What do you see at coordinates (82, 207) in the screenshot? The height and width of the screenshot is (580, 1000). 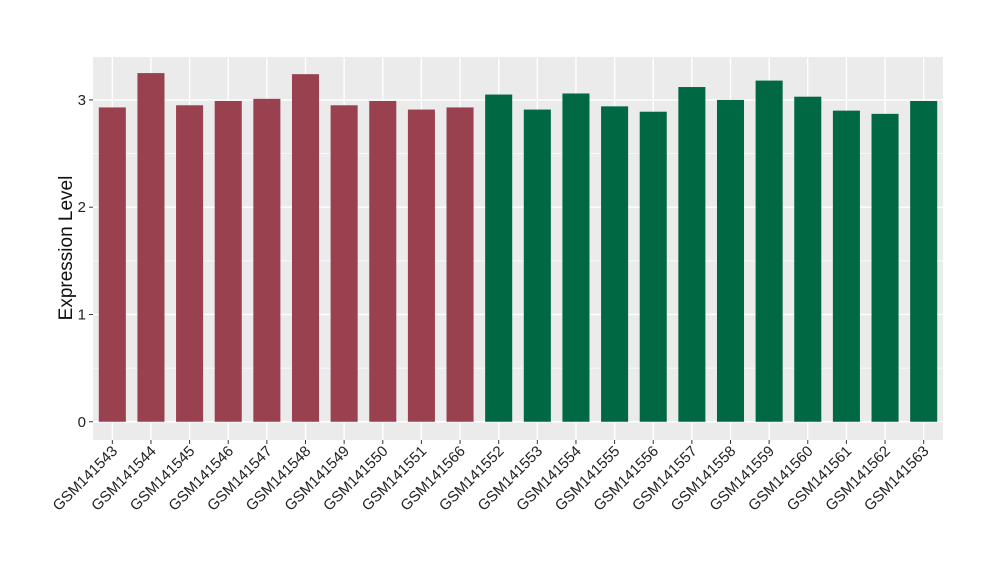 I see `y-tick-label: 2` at bounding box center [82, 207].